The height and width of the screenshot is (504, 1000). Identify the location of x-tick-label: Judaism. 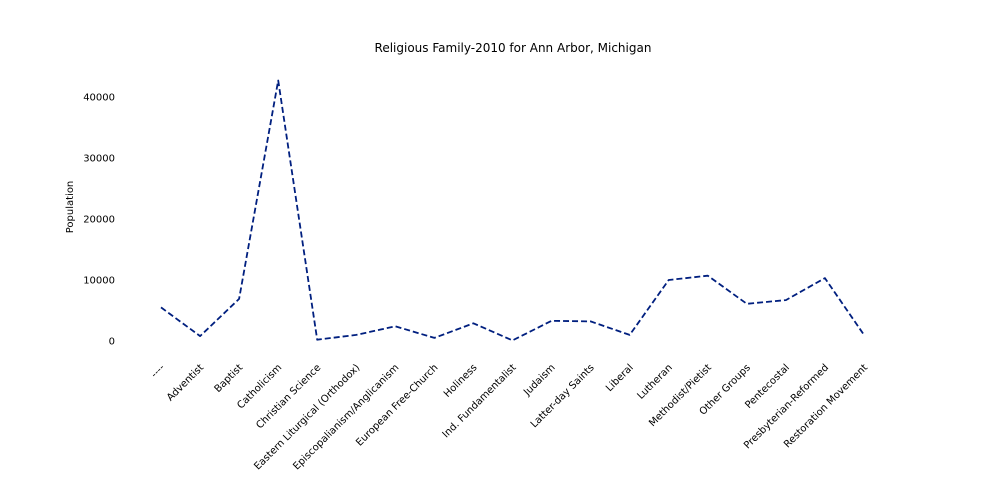
(539, 380).